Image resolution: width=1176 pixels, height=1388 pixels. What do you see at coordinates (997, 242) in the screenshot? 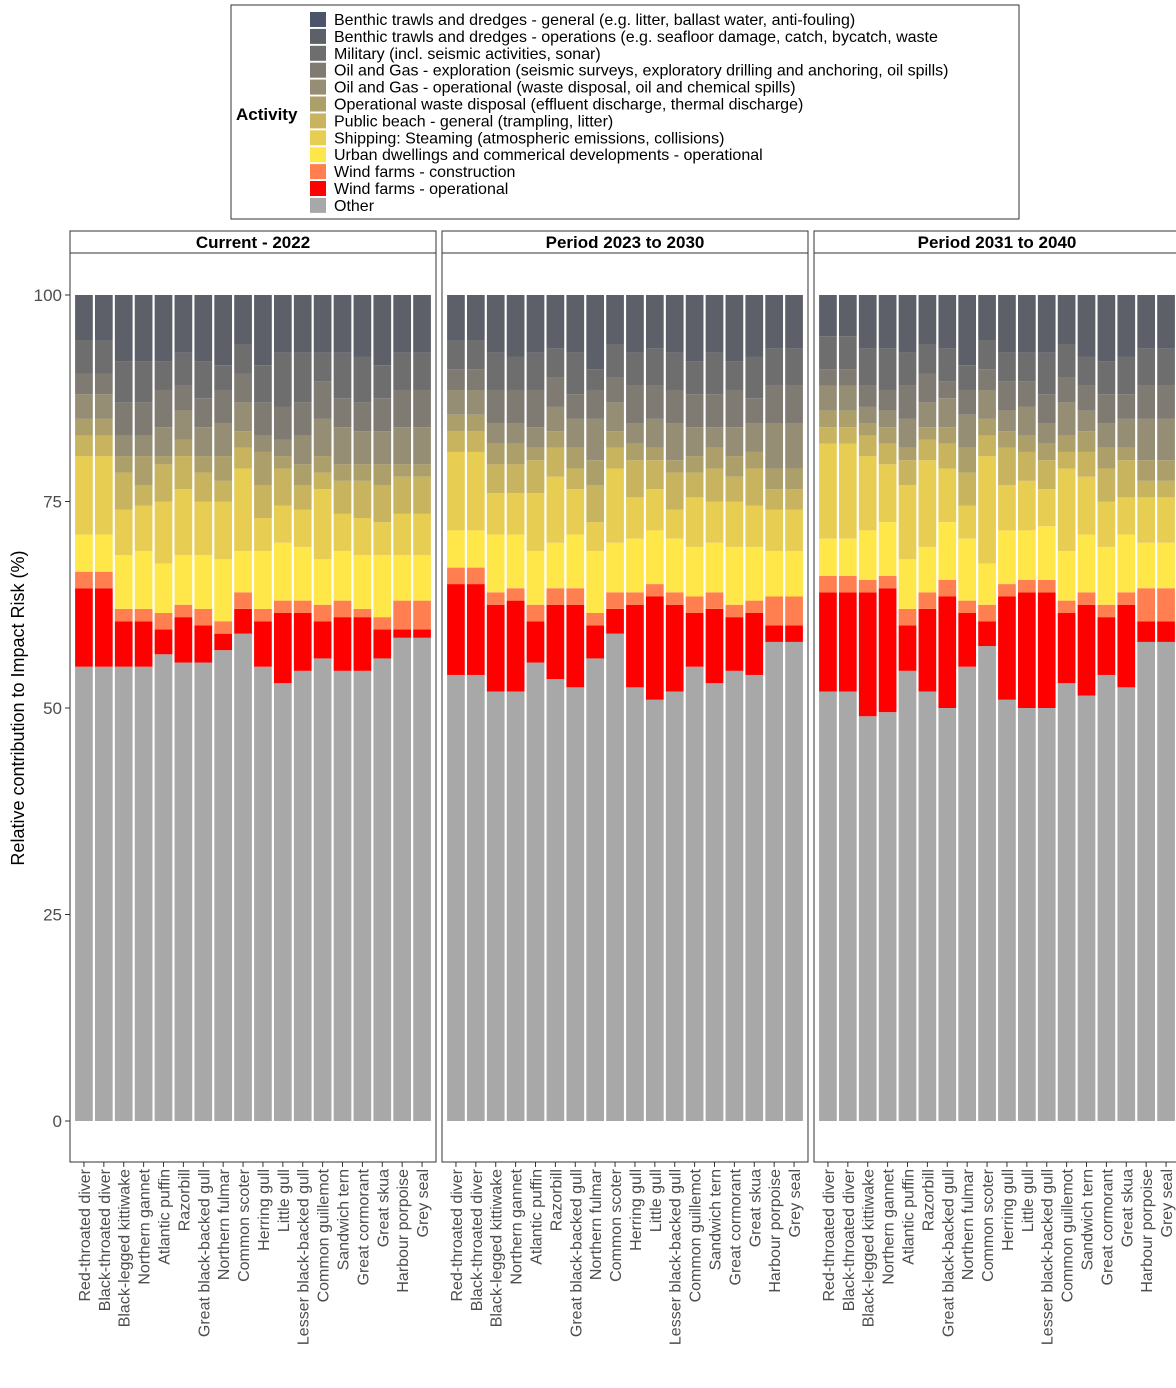
I see `facet-title: Period 2031 to 2040` at bounding box center [997, 242].